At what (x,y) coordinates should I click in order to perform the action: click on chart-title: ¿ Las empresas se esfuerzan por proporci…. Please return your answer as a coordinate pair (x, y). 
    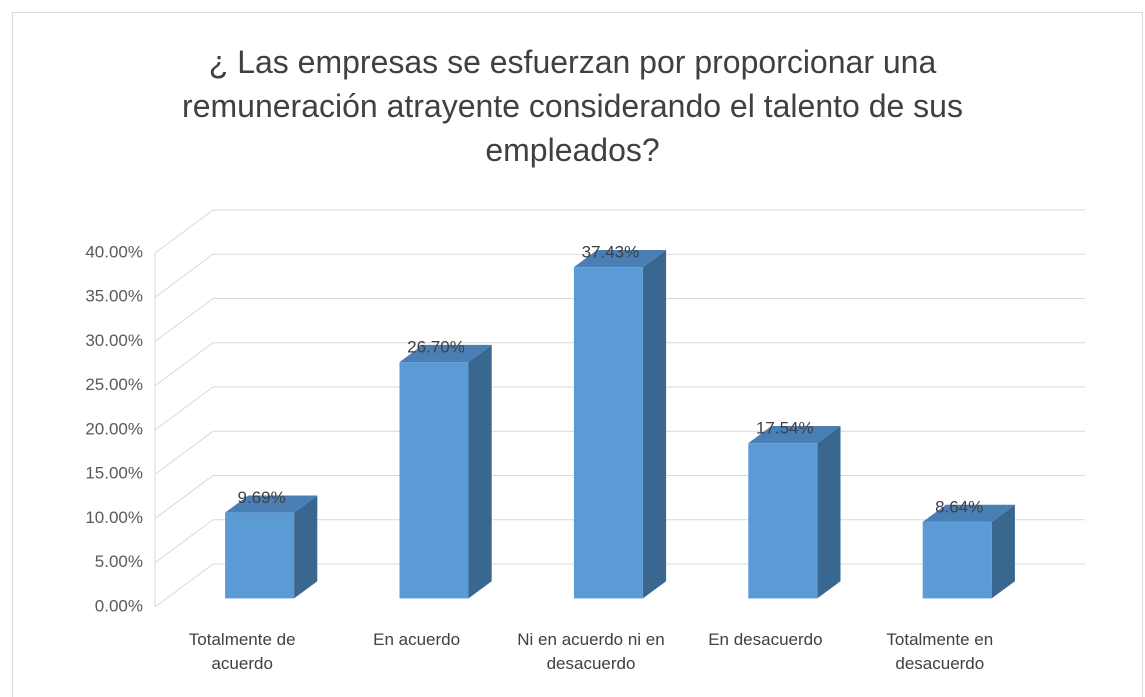
    Looking at the image, I should click on (572, 106).